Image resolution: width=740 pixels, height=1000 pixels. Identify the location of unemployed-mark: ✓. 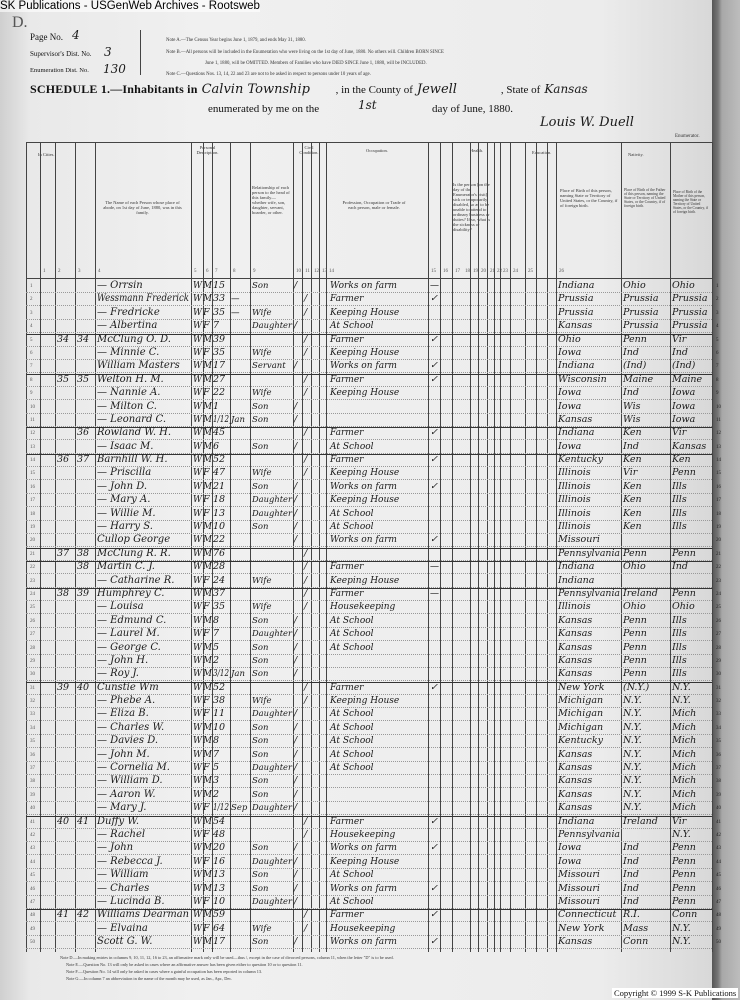
(434, 821).